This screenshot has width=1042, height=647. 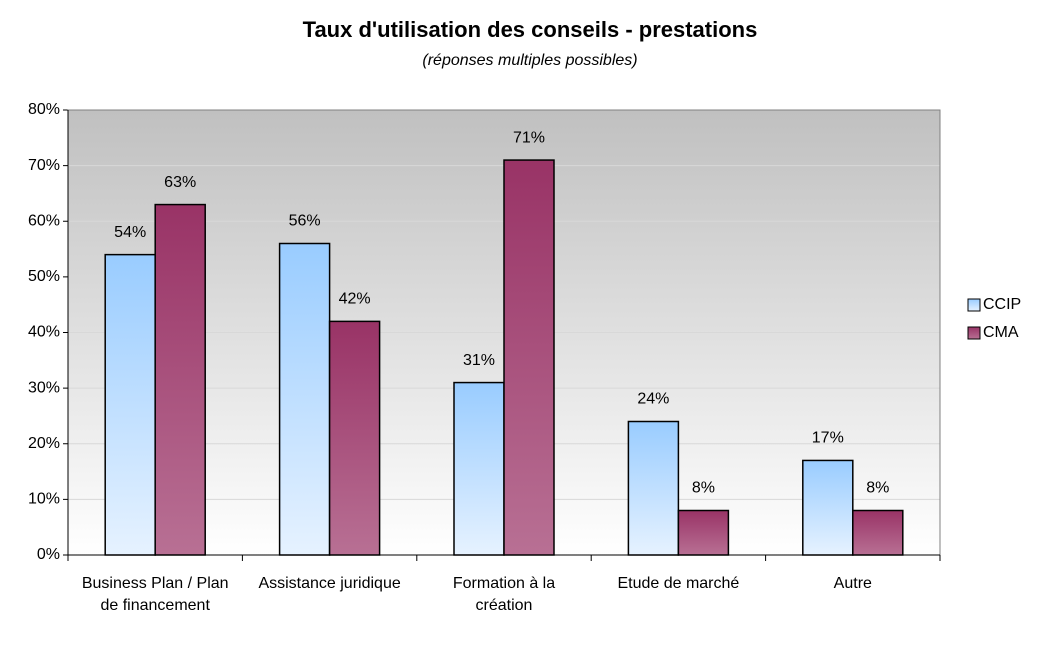 What do you see at coordinates (44, 276) in the screenshot?
I see `y-tick-label: 50%` at bounding box center [44, 276].